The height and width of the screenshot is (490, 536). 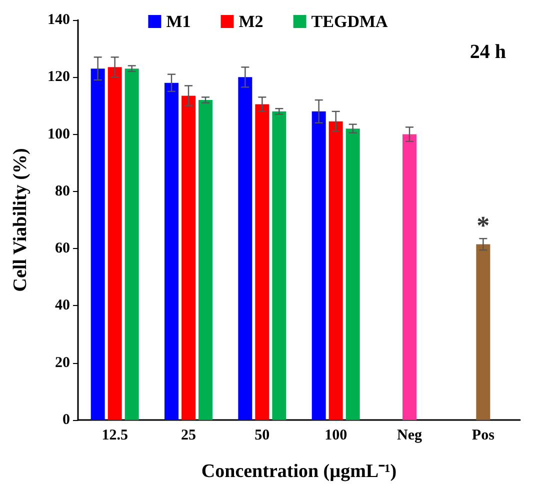 I want to click on x-tick-label: 50, so click(x=262, y=436).